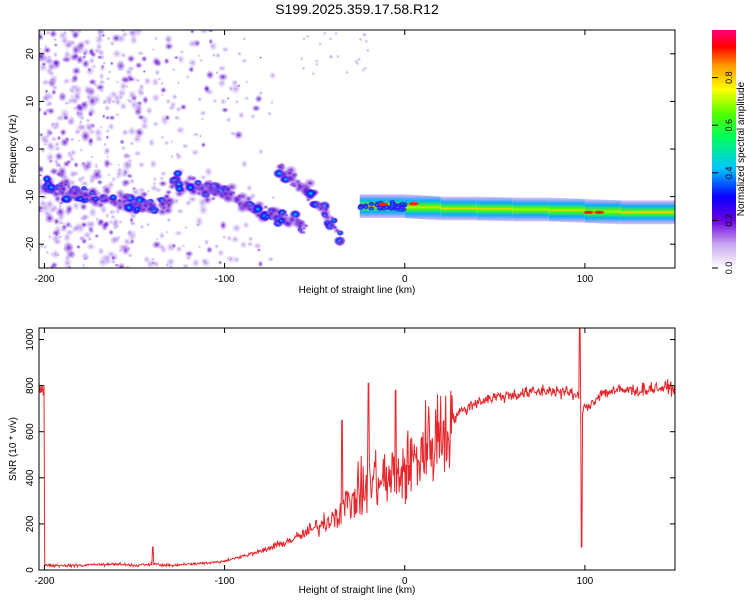 This screenshot has width=750, height=605. What do you see at coordinates (400, 209) in the screenshot?
I see `main-line-blob` at bounding box center [400, 209].